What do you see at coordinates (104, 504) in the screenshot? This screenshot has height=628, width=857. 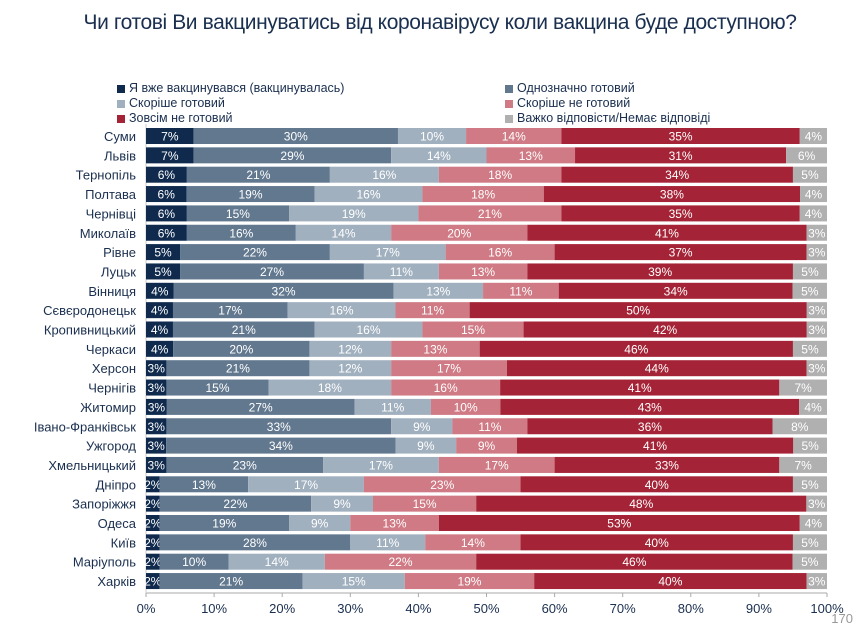 I see `category-label: Запоріжжя` at bounding box center [104, 504].